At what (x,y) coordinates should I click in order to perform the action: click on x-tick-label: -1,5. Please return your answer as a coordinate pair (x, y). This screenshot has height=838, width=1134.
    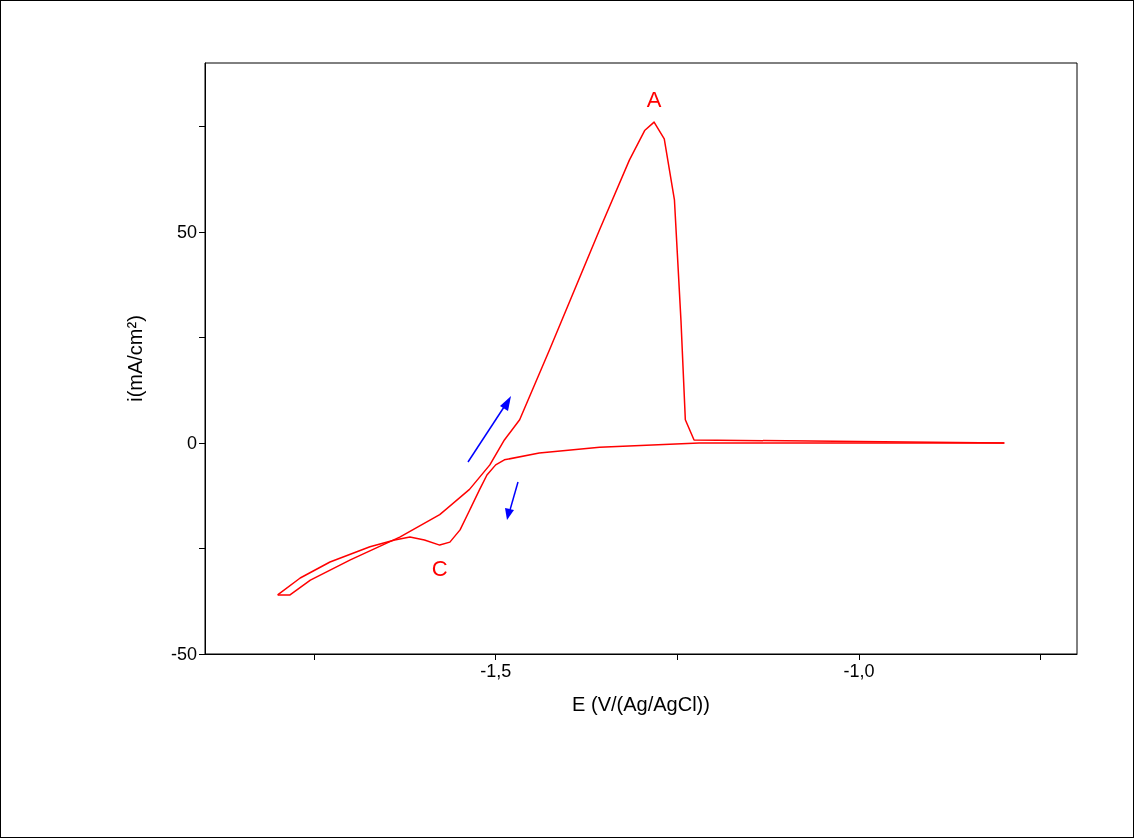
    Looking at the image, I should click on (496, 671).